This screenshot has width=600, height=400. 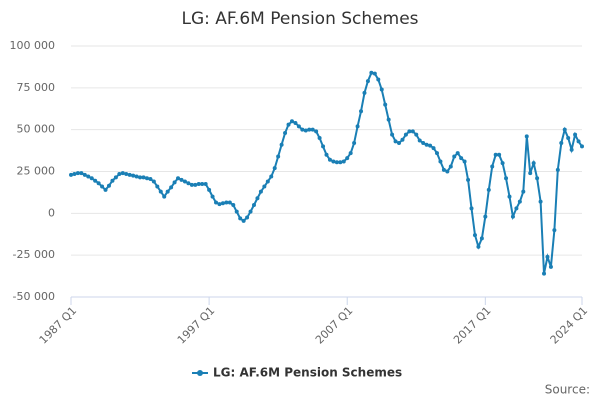 What do you see at coordinates (36, 87) in the screenshot?
I see `y-tick-label: 75 000` at bounding box center [36, 87].